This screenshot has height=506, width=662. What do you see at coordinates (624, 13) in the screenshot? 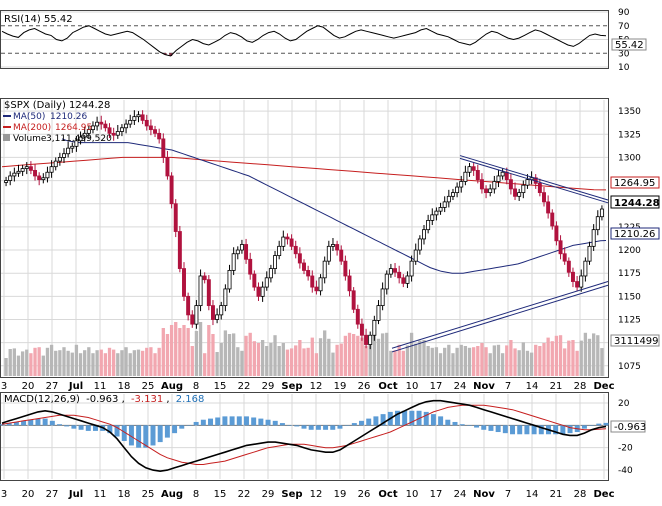
I see `rsi-tick-label: 90` at bounding box center [624, 13].